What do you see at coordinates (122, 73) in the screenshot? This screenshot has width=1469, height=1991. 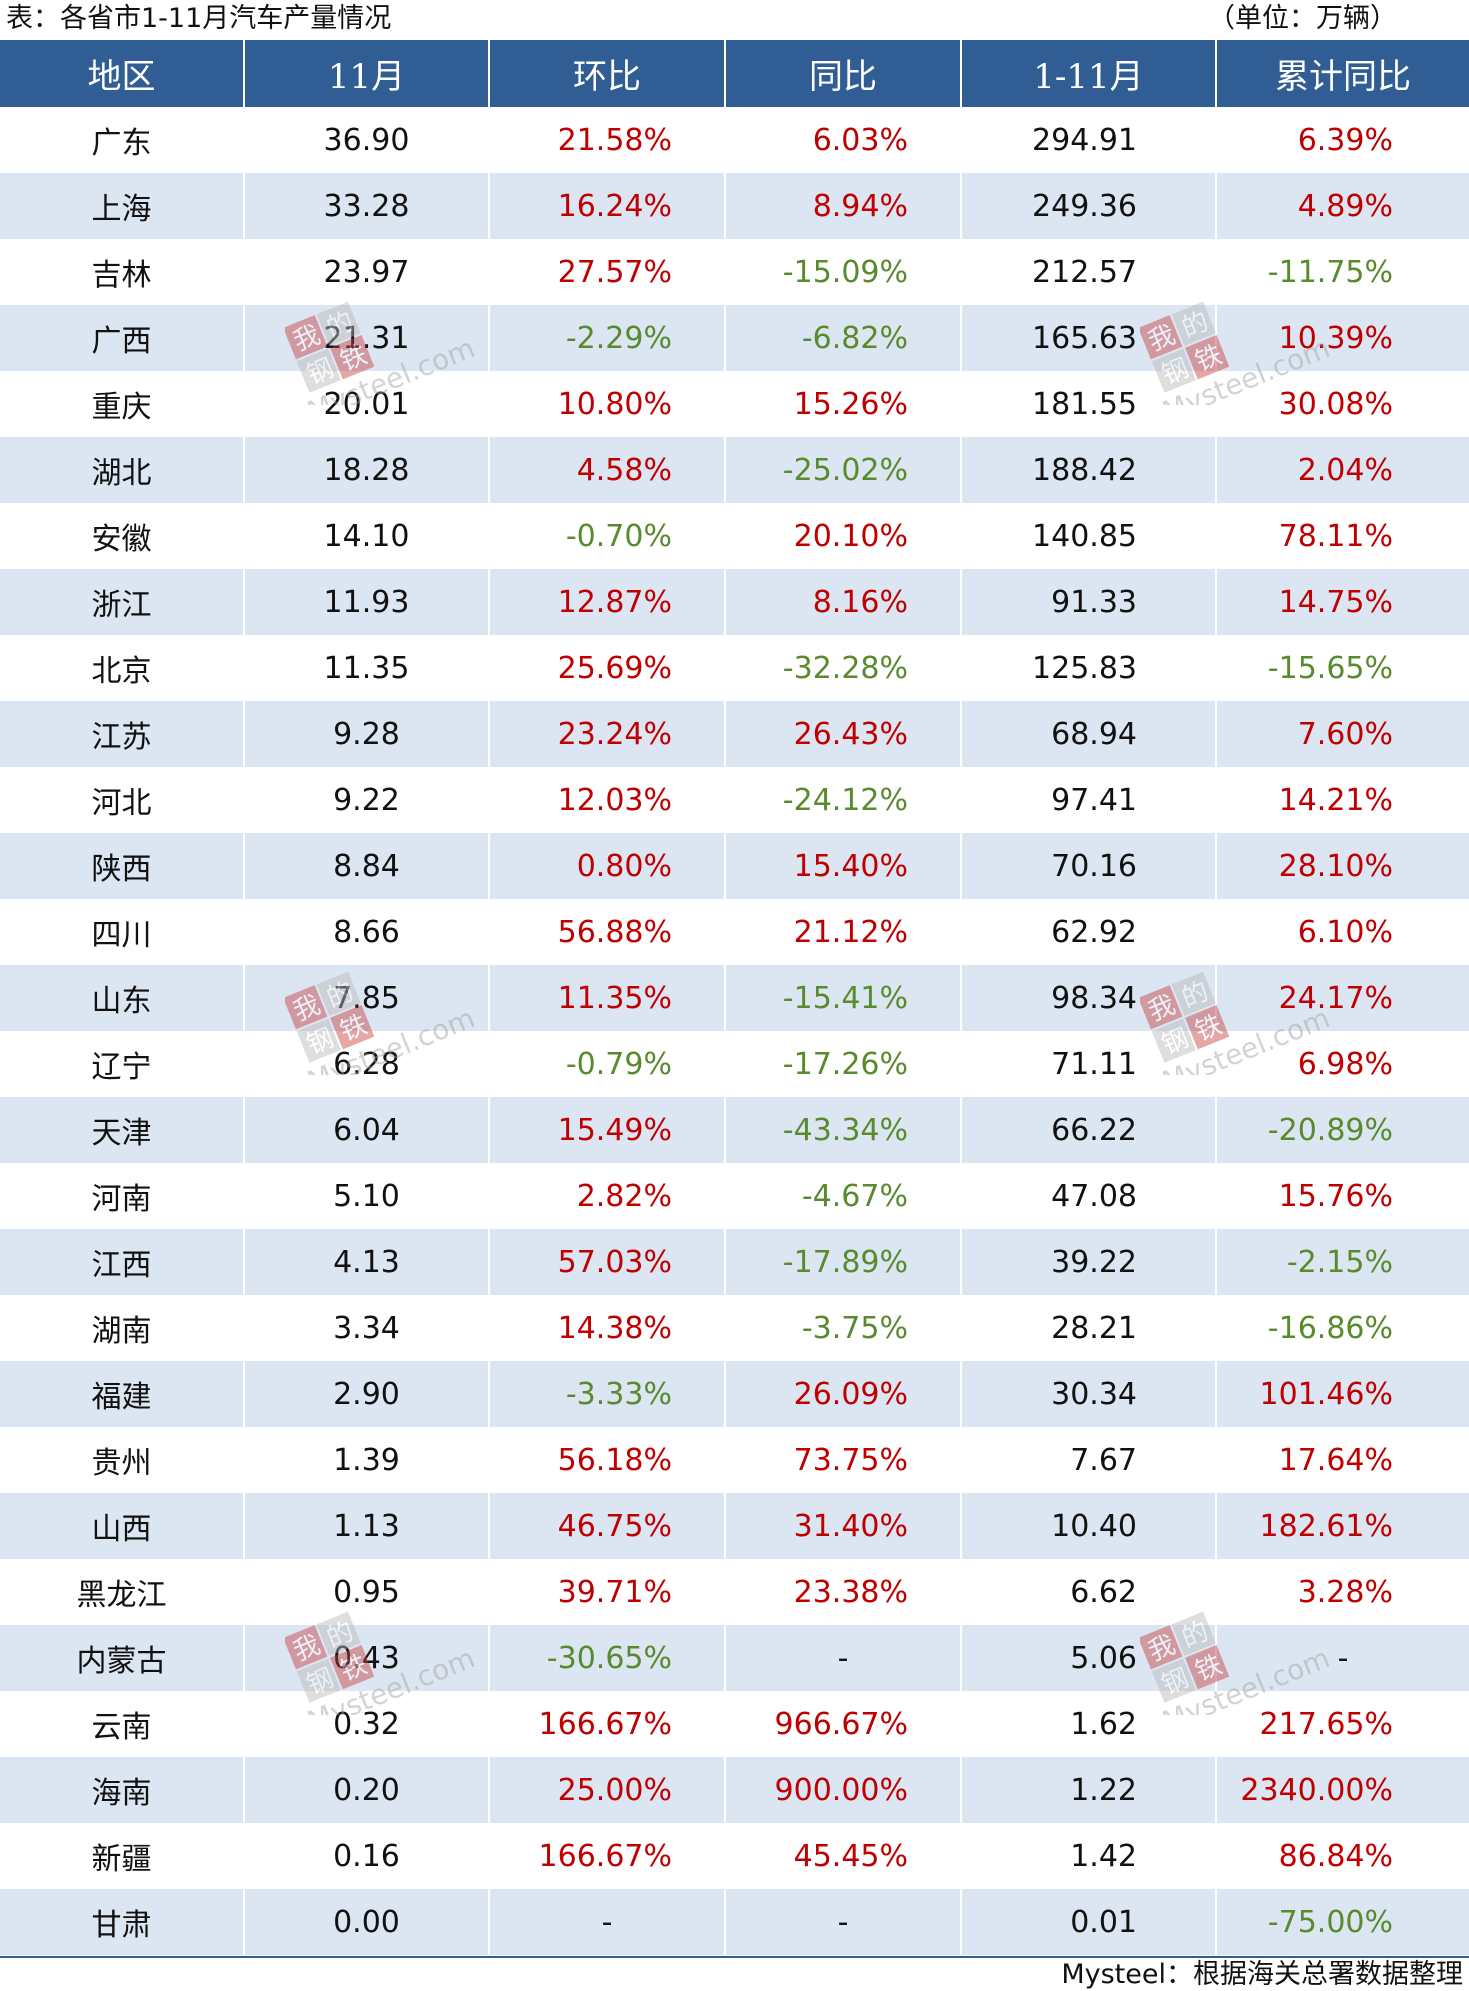 I see `column-header-region: 地区` at bounding box center [122, 73].